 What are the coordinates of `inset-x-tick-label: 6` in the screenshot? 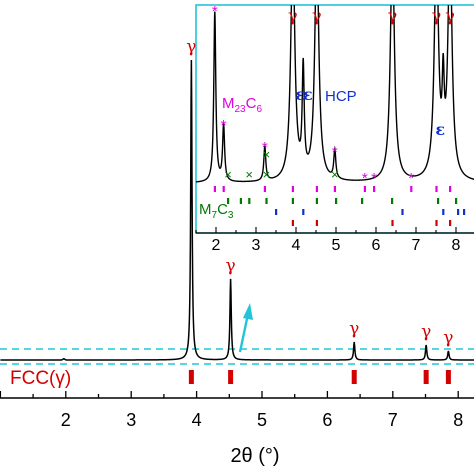 It's located at (376, 245).